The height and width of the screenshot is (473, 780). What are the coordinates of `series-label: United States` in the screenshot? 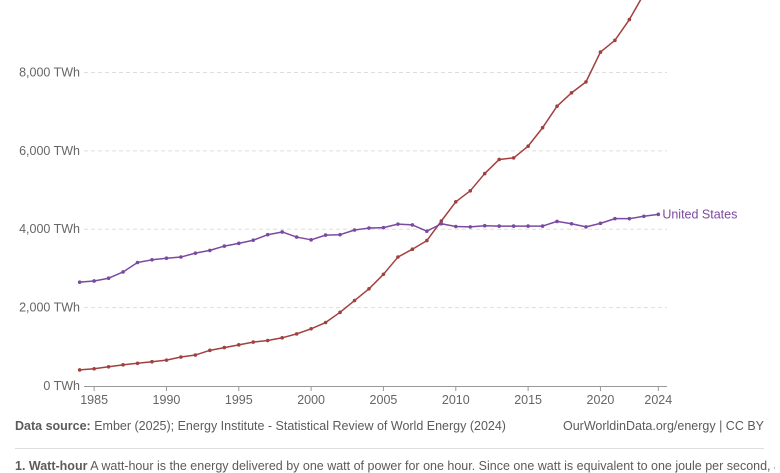 It's located at (699, 214).